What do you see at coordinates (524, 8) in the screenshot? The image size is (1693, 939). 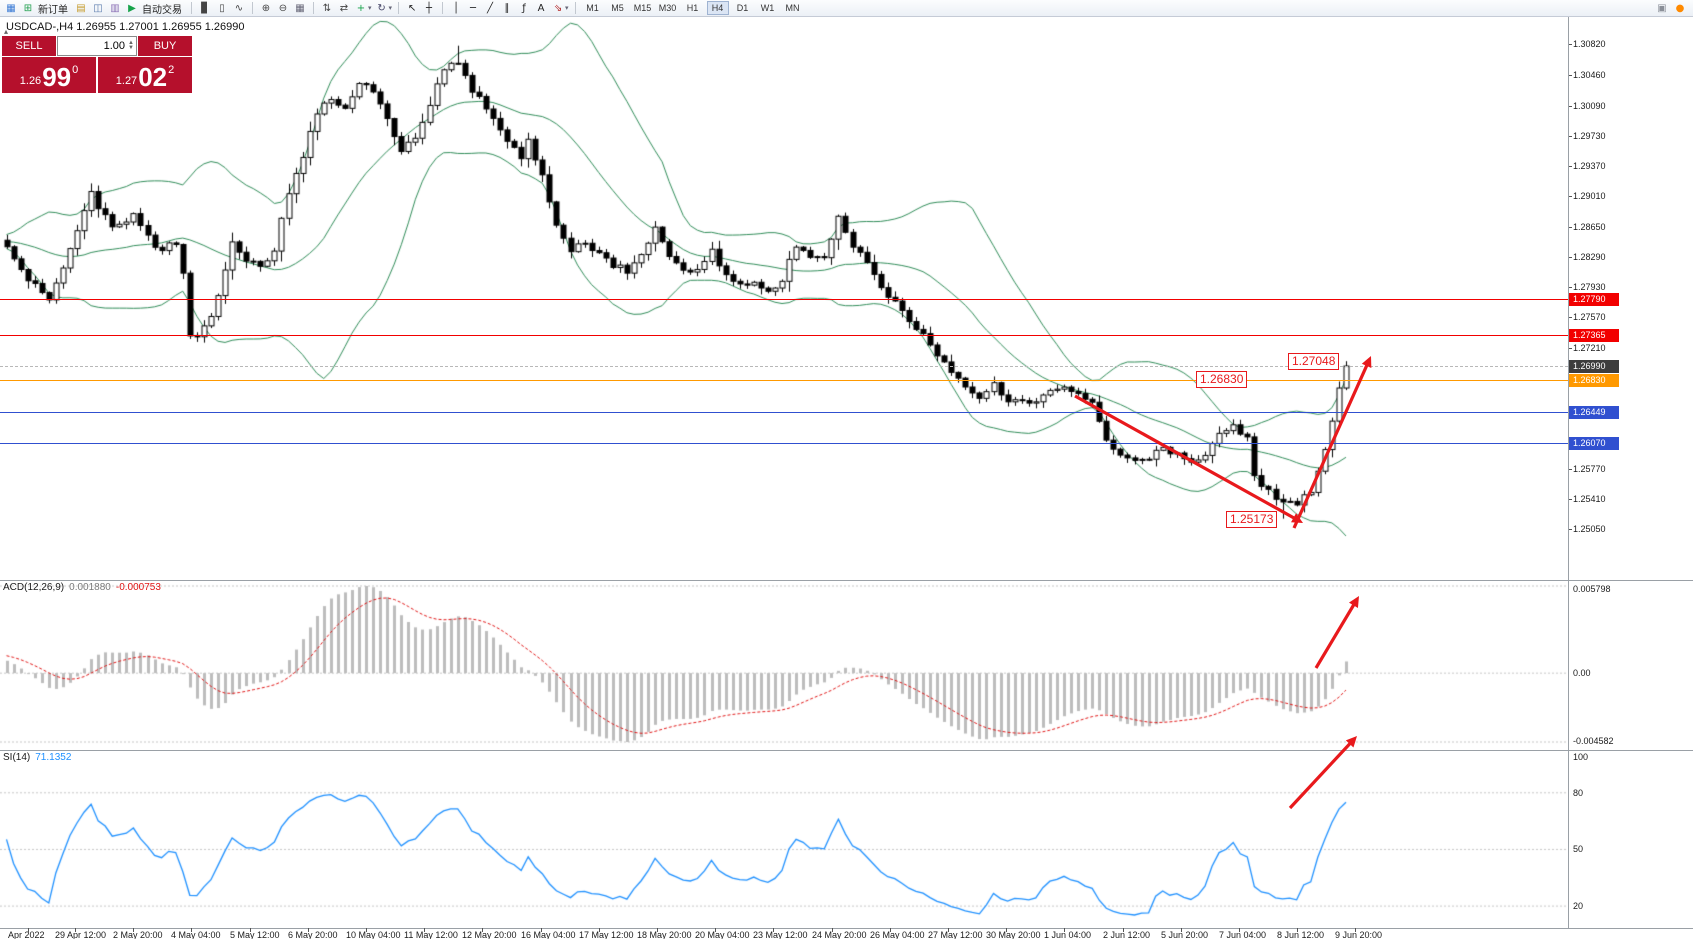 I see `fibonacci-icon: ƒ` at bounding box center [524, 8].